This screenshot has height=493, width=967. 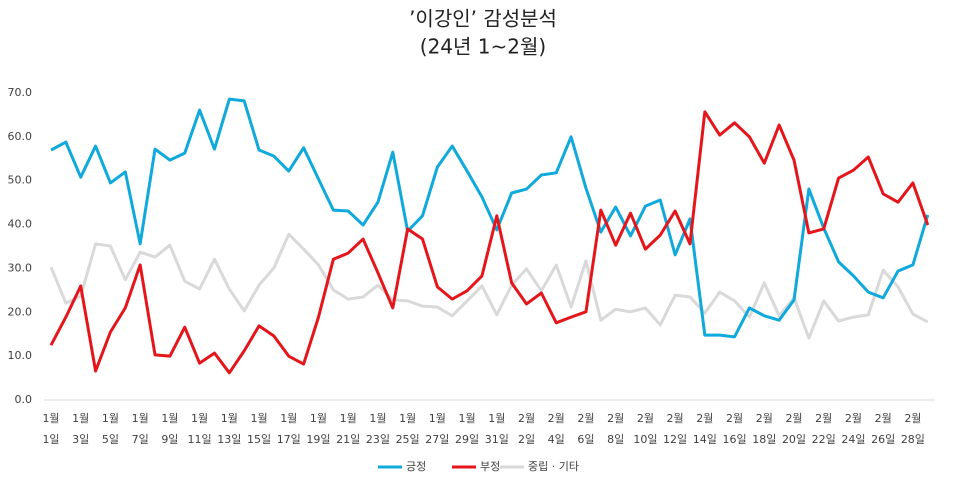 I want to click on y-tick-label: 0.0, so click(x=24, y=399).